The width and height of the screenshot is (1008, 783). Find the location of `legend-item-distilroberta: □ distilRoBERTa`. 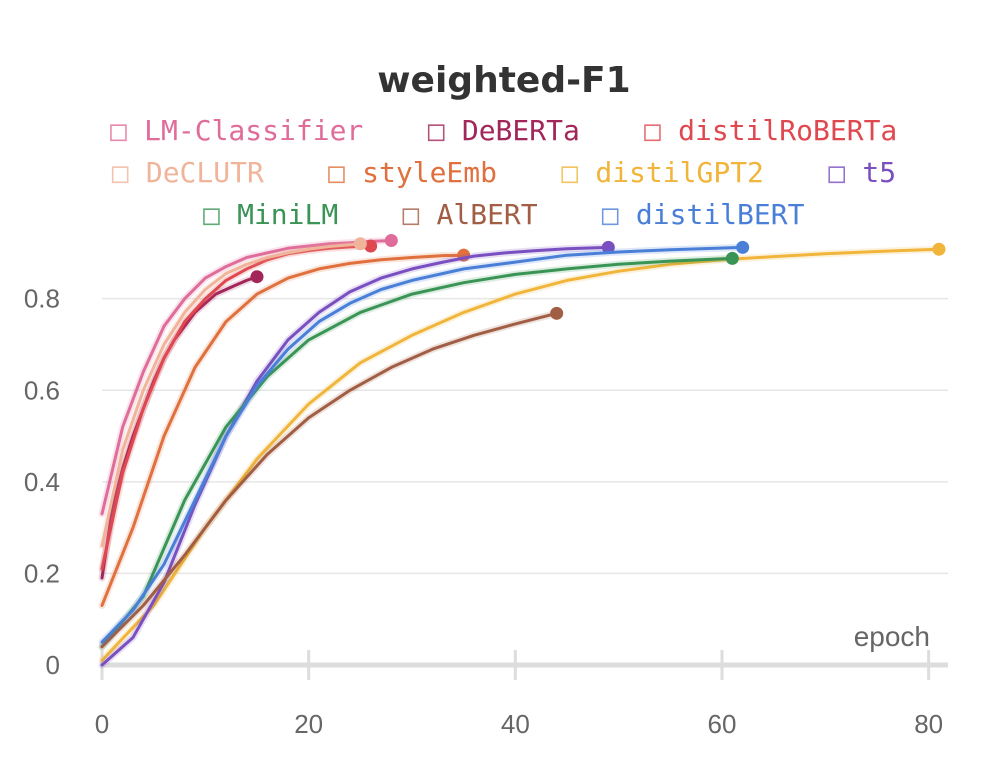

legend-item-distilroberta: □ distilRoBERTa is located at coordinates (770, 130).